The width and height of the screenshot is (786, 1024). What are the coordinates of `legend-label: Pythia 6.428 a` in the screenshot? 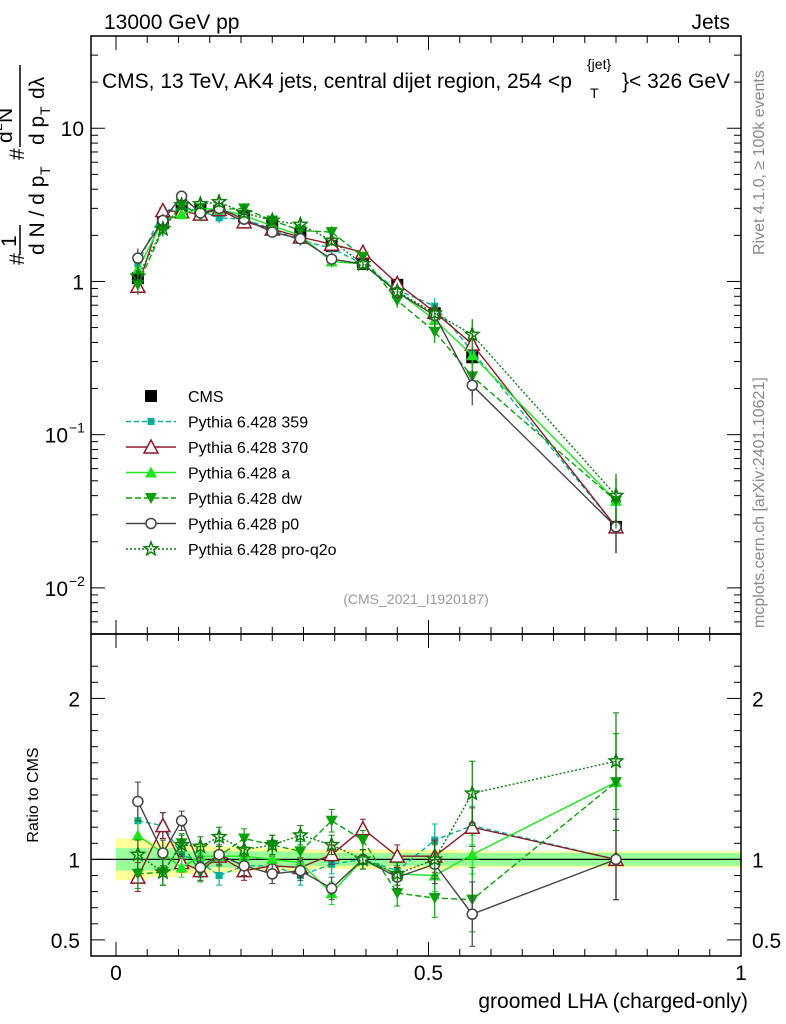 It's located at (239, 474).